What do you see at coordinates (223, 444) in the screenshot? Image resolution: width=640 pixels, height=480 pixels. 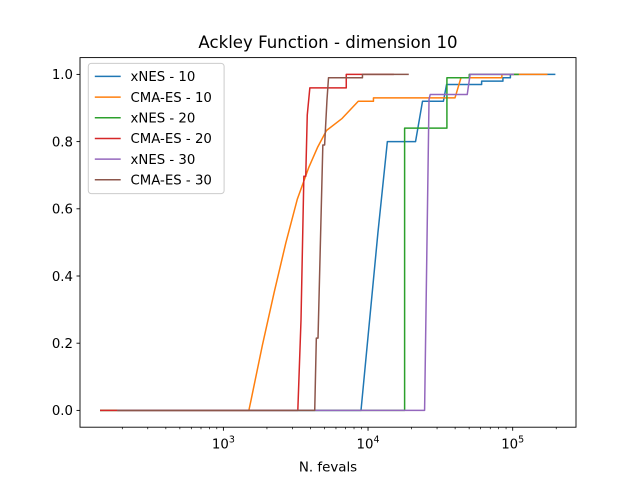 I see `x-tick-label: 10³` at bounding box center [223, 444].